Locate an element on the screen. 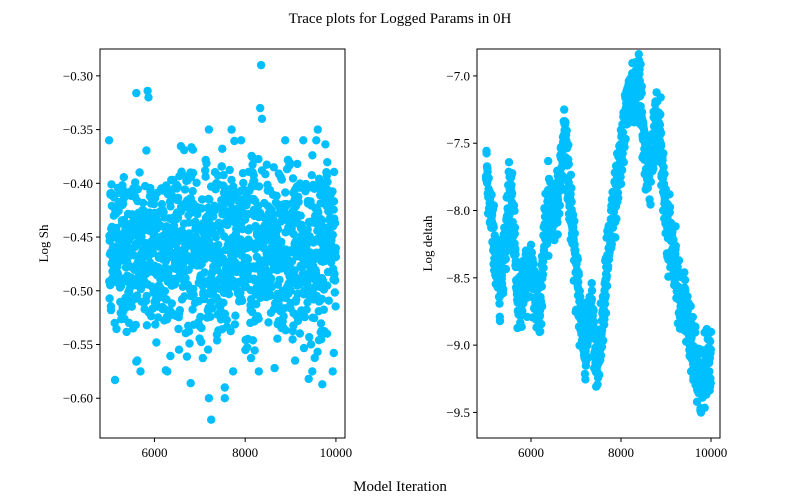  y-tick-label: −0.45 is located at coordinates (78, 237).